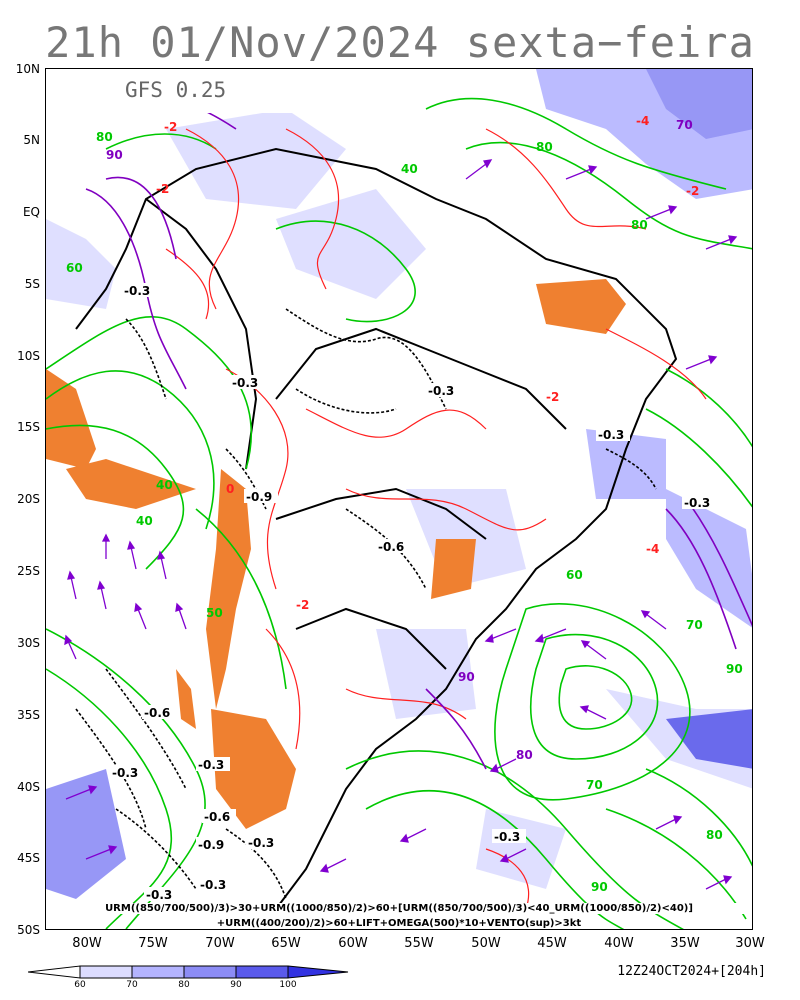 This screenshot has width=800, height=1000. What do you see at coordinates (28, 499) in the screenshot?
I see `lat-label: 20S` at bounding box center [28, 499].